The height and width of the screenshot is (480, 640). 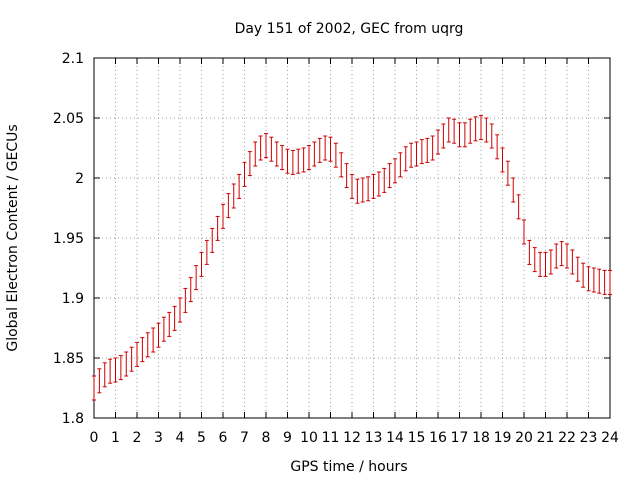 What do you see at coordinates (223, 438) in the screenshot?
I see `x-tick-label: 6` at bounding box center [223, 438].